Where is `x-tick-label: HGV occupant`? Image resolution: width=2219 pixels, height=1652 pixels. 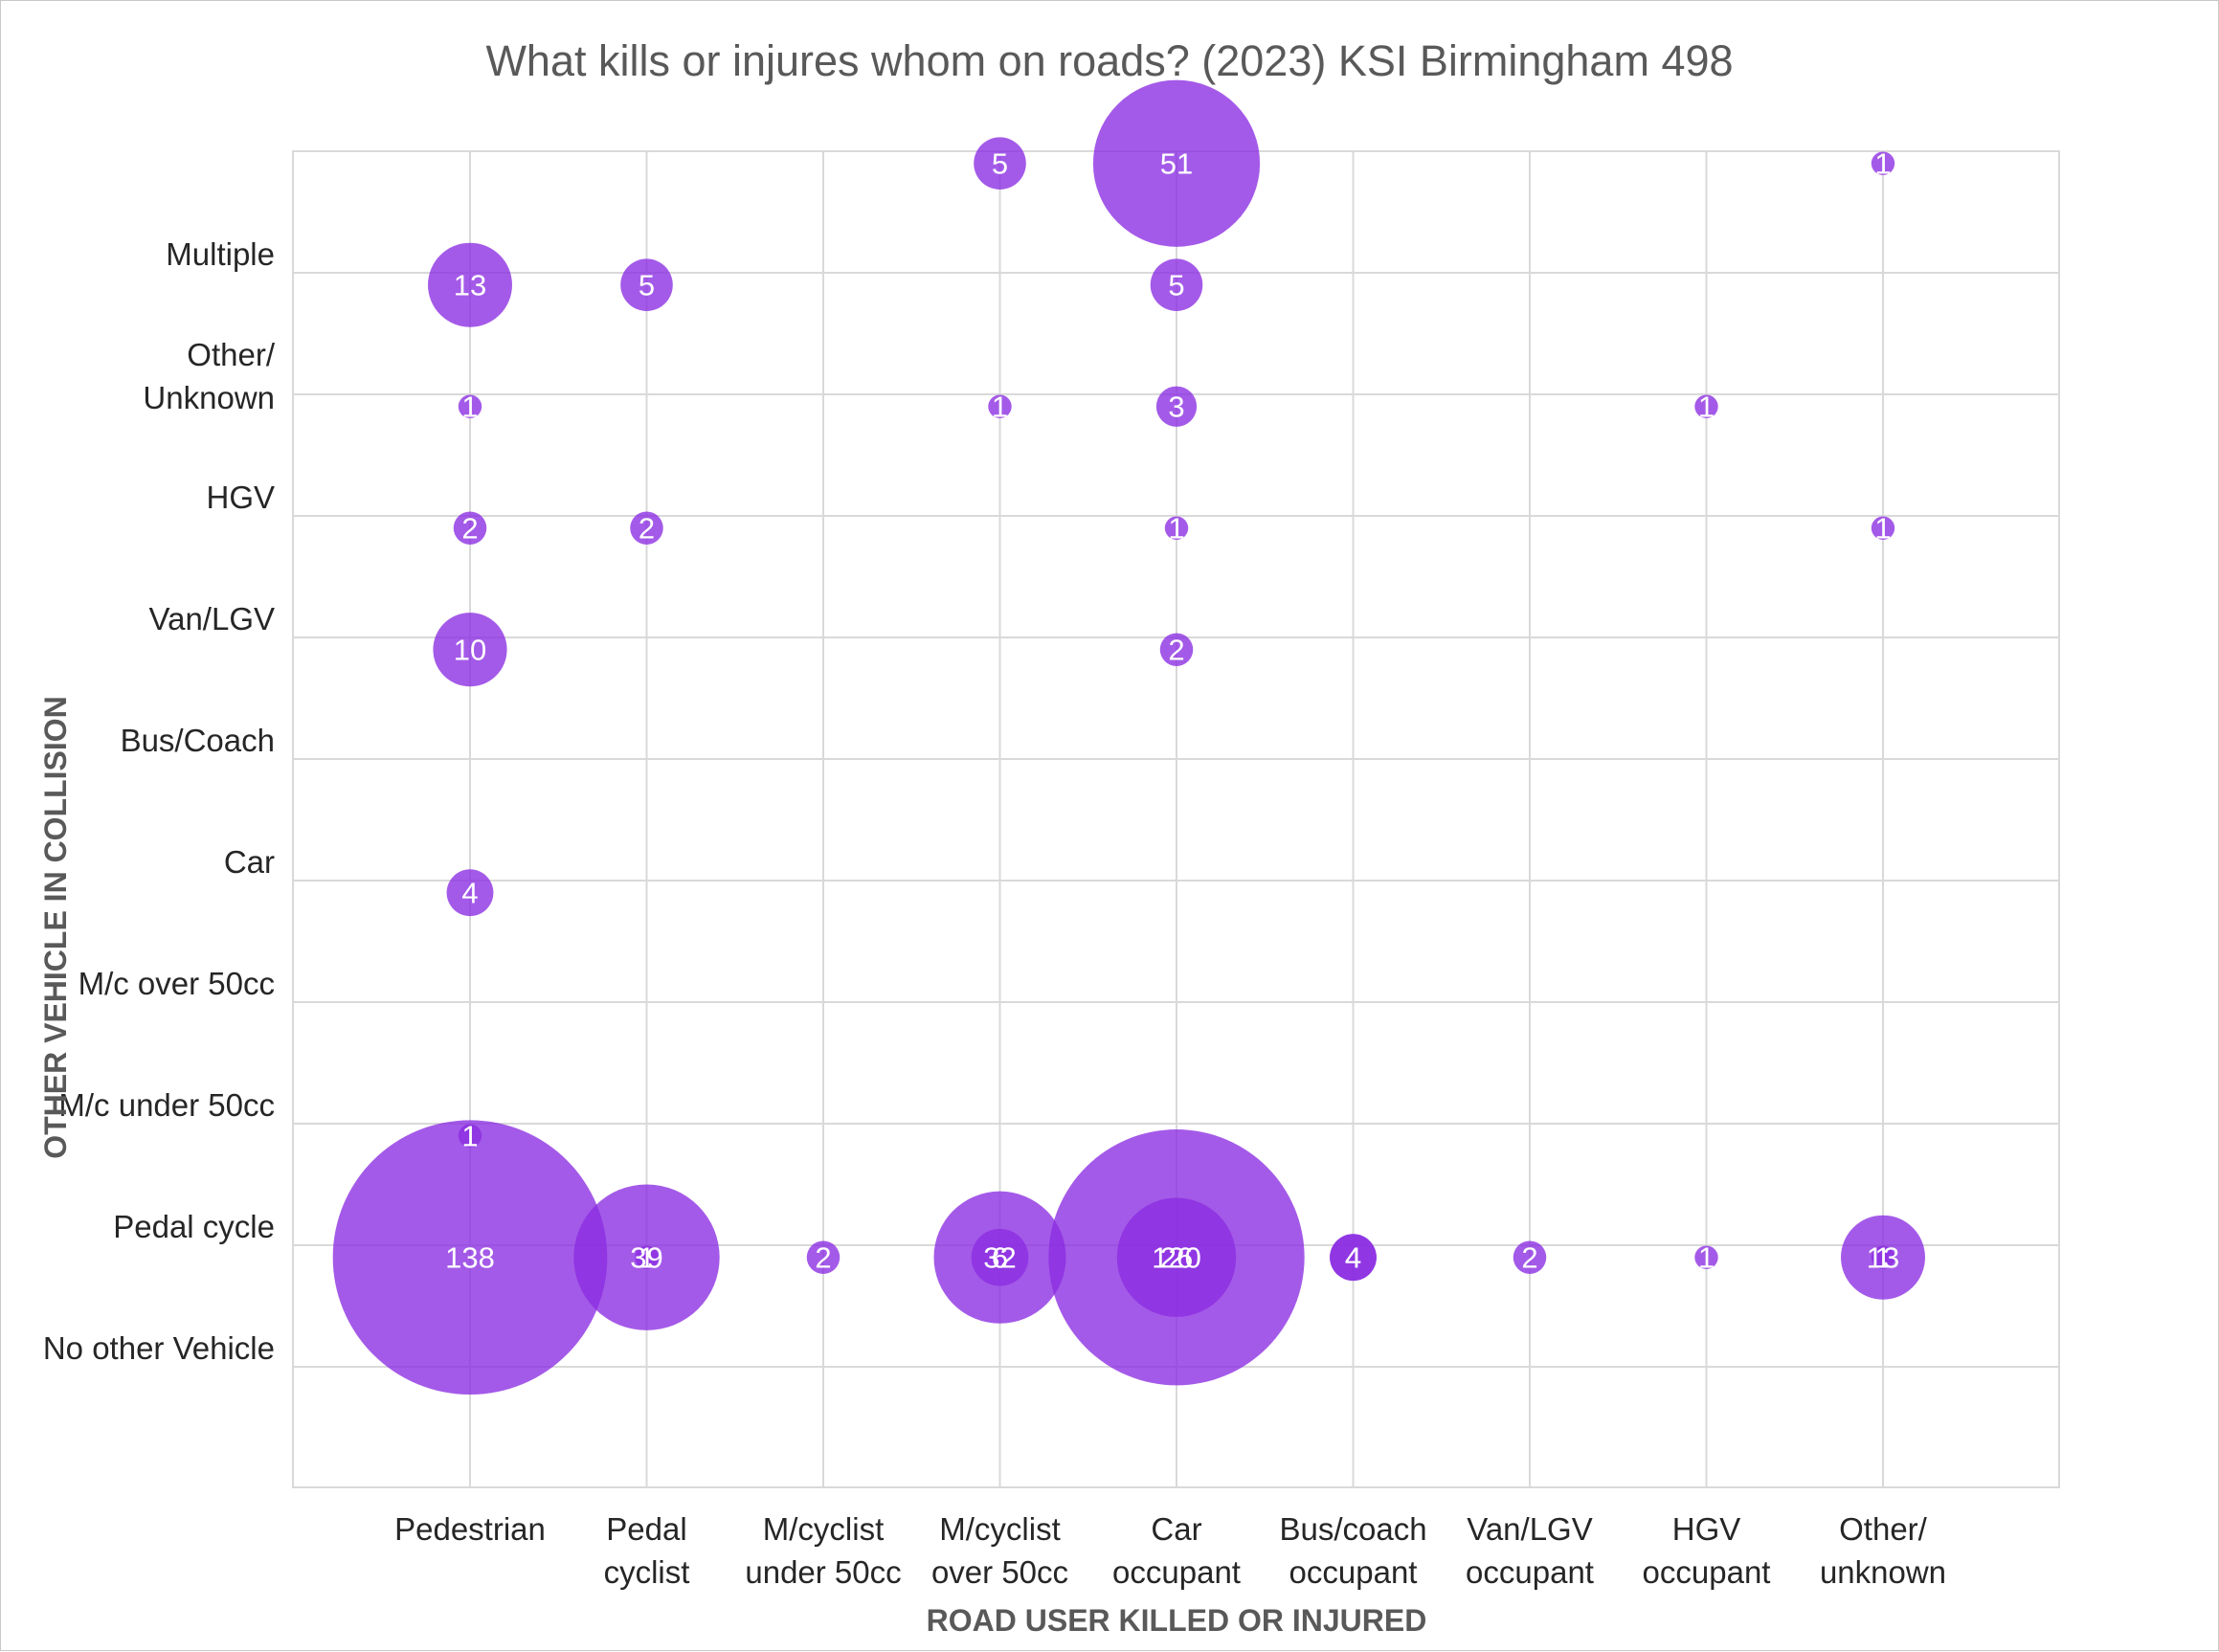 x-tick-label: HGV occupant is located at coordinates (1707, 1550).